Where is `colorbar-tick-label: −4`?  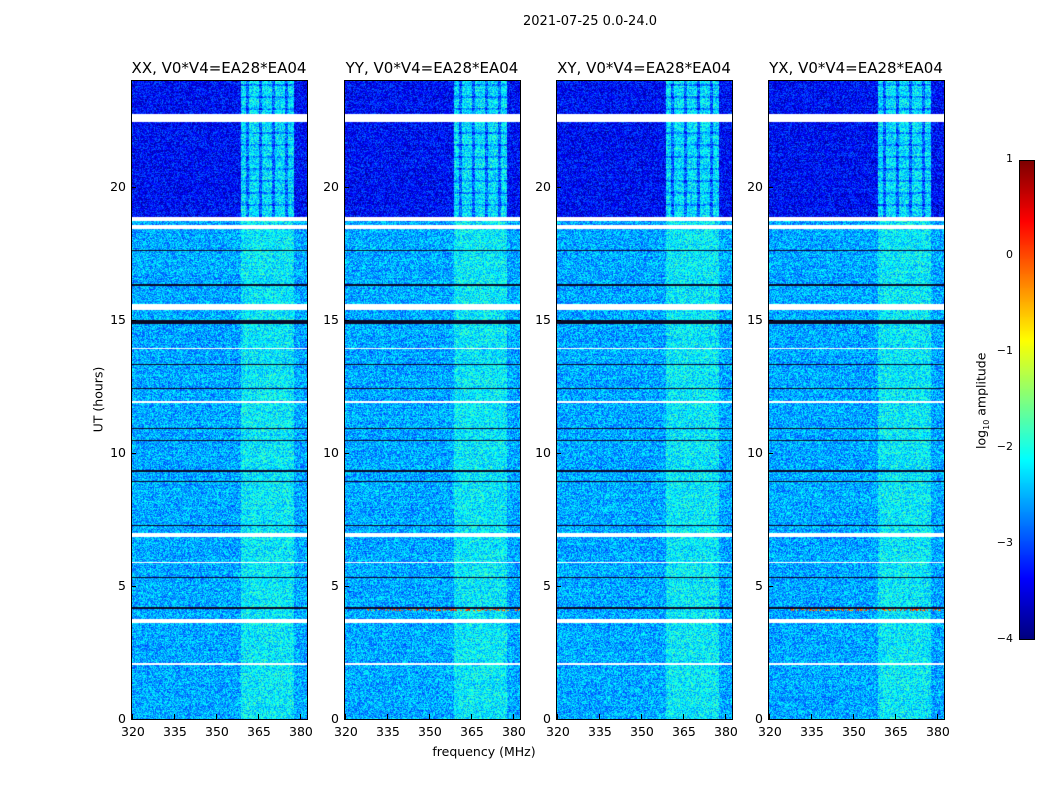
colorbar-tick-label: −4 is located at coordinates (1004, 638).